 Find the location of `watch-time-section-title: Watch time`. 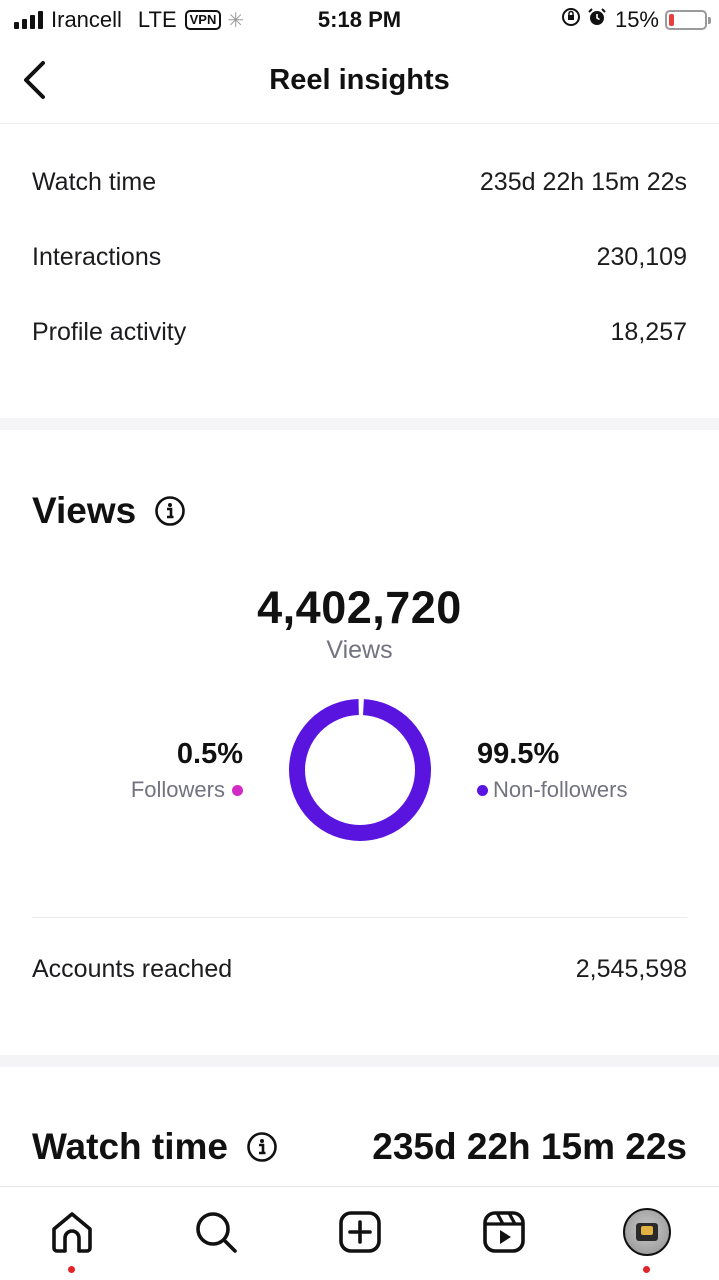

watch-time-section-title: Watch time is located at coordinates (155, 1147).